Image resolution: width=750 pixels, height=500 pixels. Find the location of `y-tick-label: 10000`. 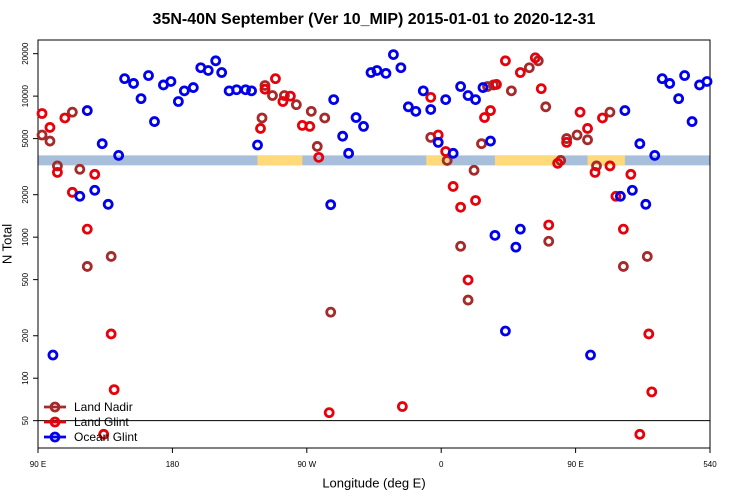

y-tick-label: 10000 is located at coordinates (25, 95).